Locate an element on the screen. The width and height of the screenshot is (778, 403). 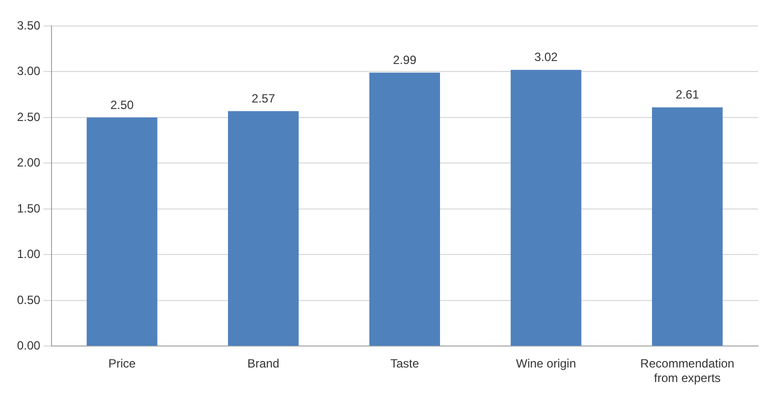
y-tick-label: 1.50 is located at coordinates (28, 208).